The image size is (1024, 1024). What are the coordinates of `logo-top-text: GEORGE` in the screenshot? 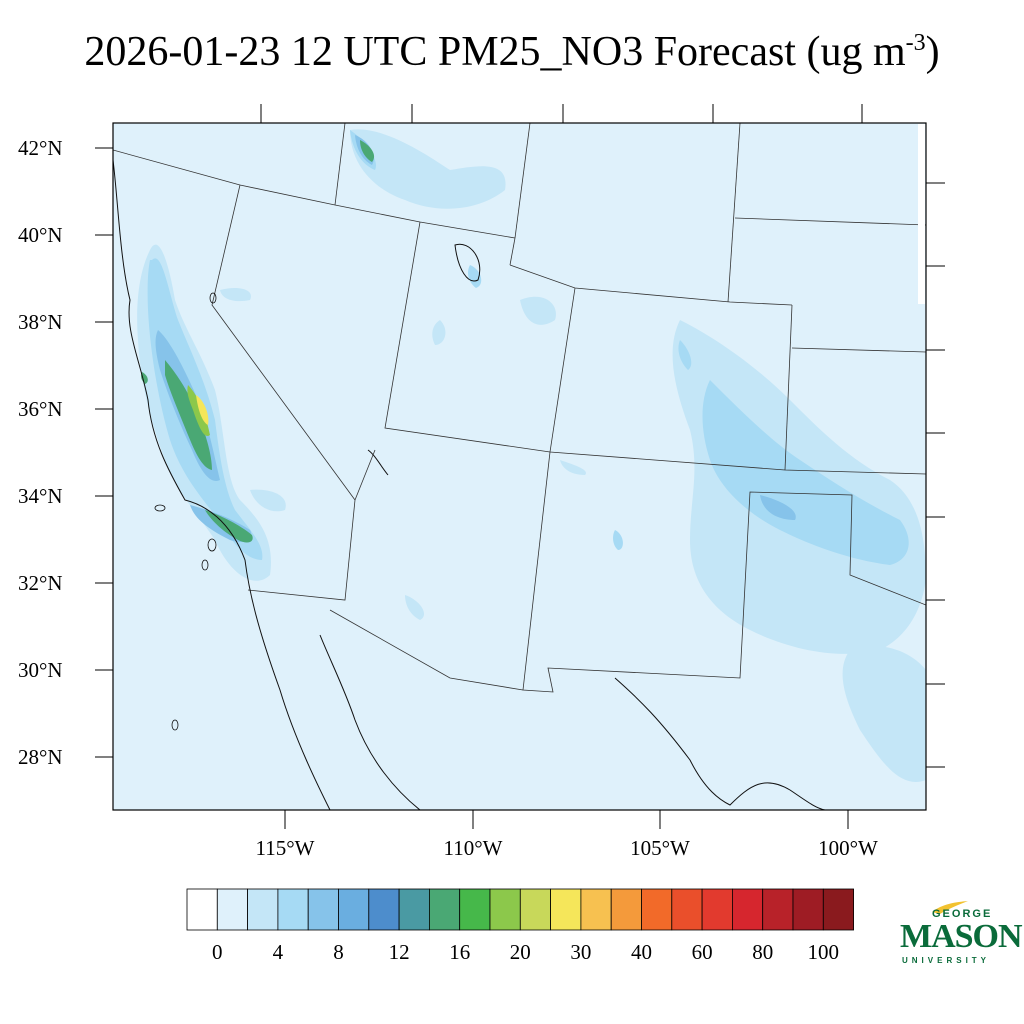 It's located at (962, 914).